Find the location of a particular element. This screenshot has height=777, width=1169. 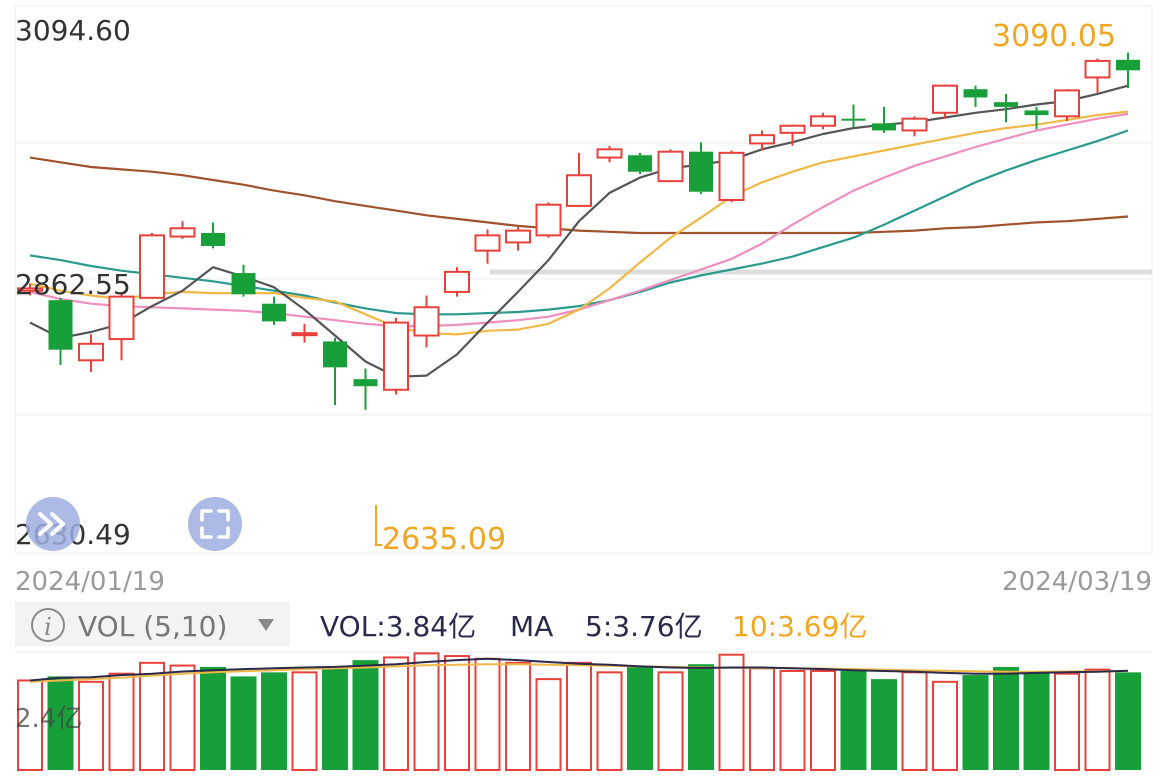

price-axis-top: 3094.60 is located at coordinates (73, 30).